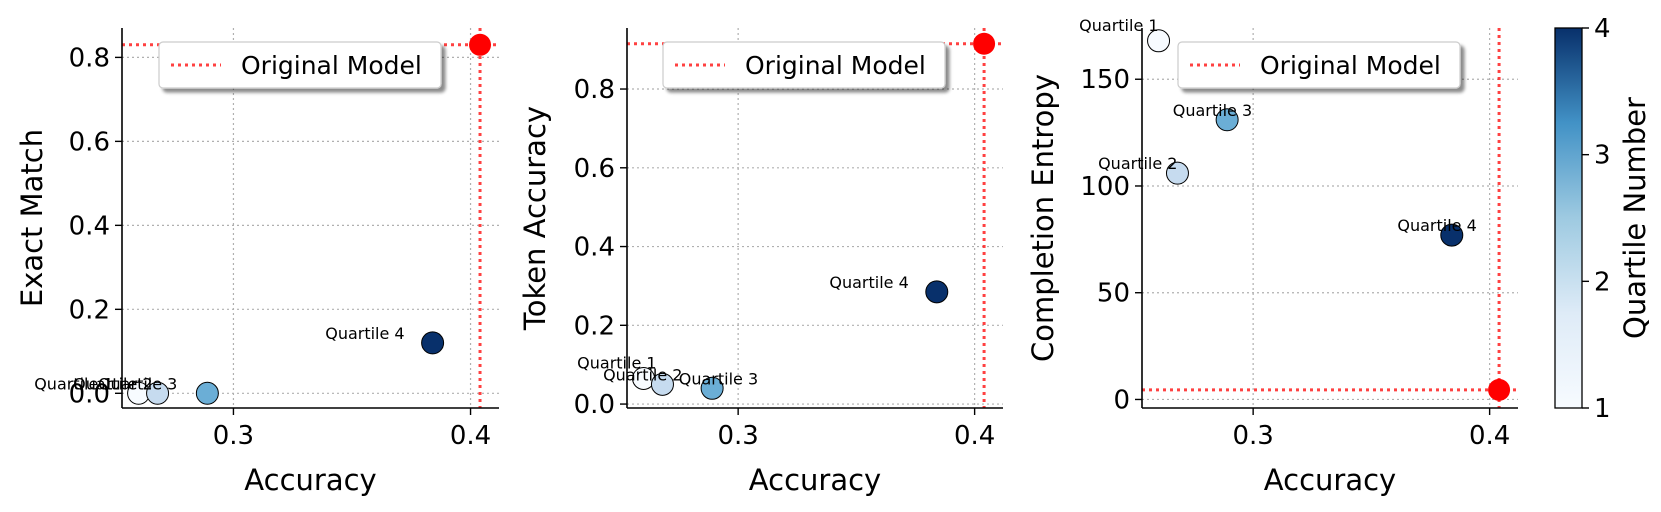 The height and width of the screenshot is (512, 1661). I want to click on y-tick-label: 0, so click(1121, 400).